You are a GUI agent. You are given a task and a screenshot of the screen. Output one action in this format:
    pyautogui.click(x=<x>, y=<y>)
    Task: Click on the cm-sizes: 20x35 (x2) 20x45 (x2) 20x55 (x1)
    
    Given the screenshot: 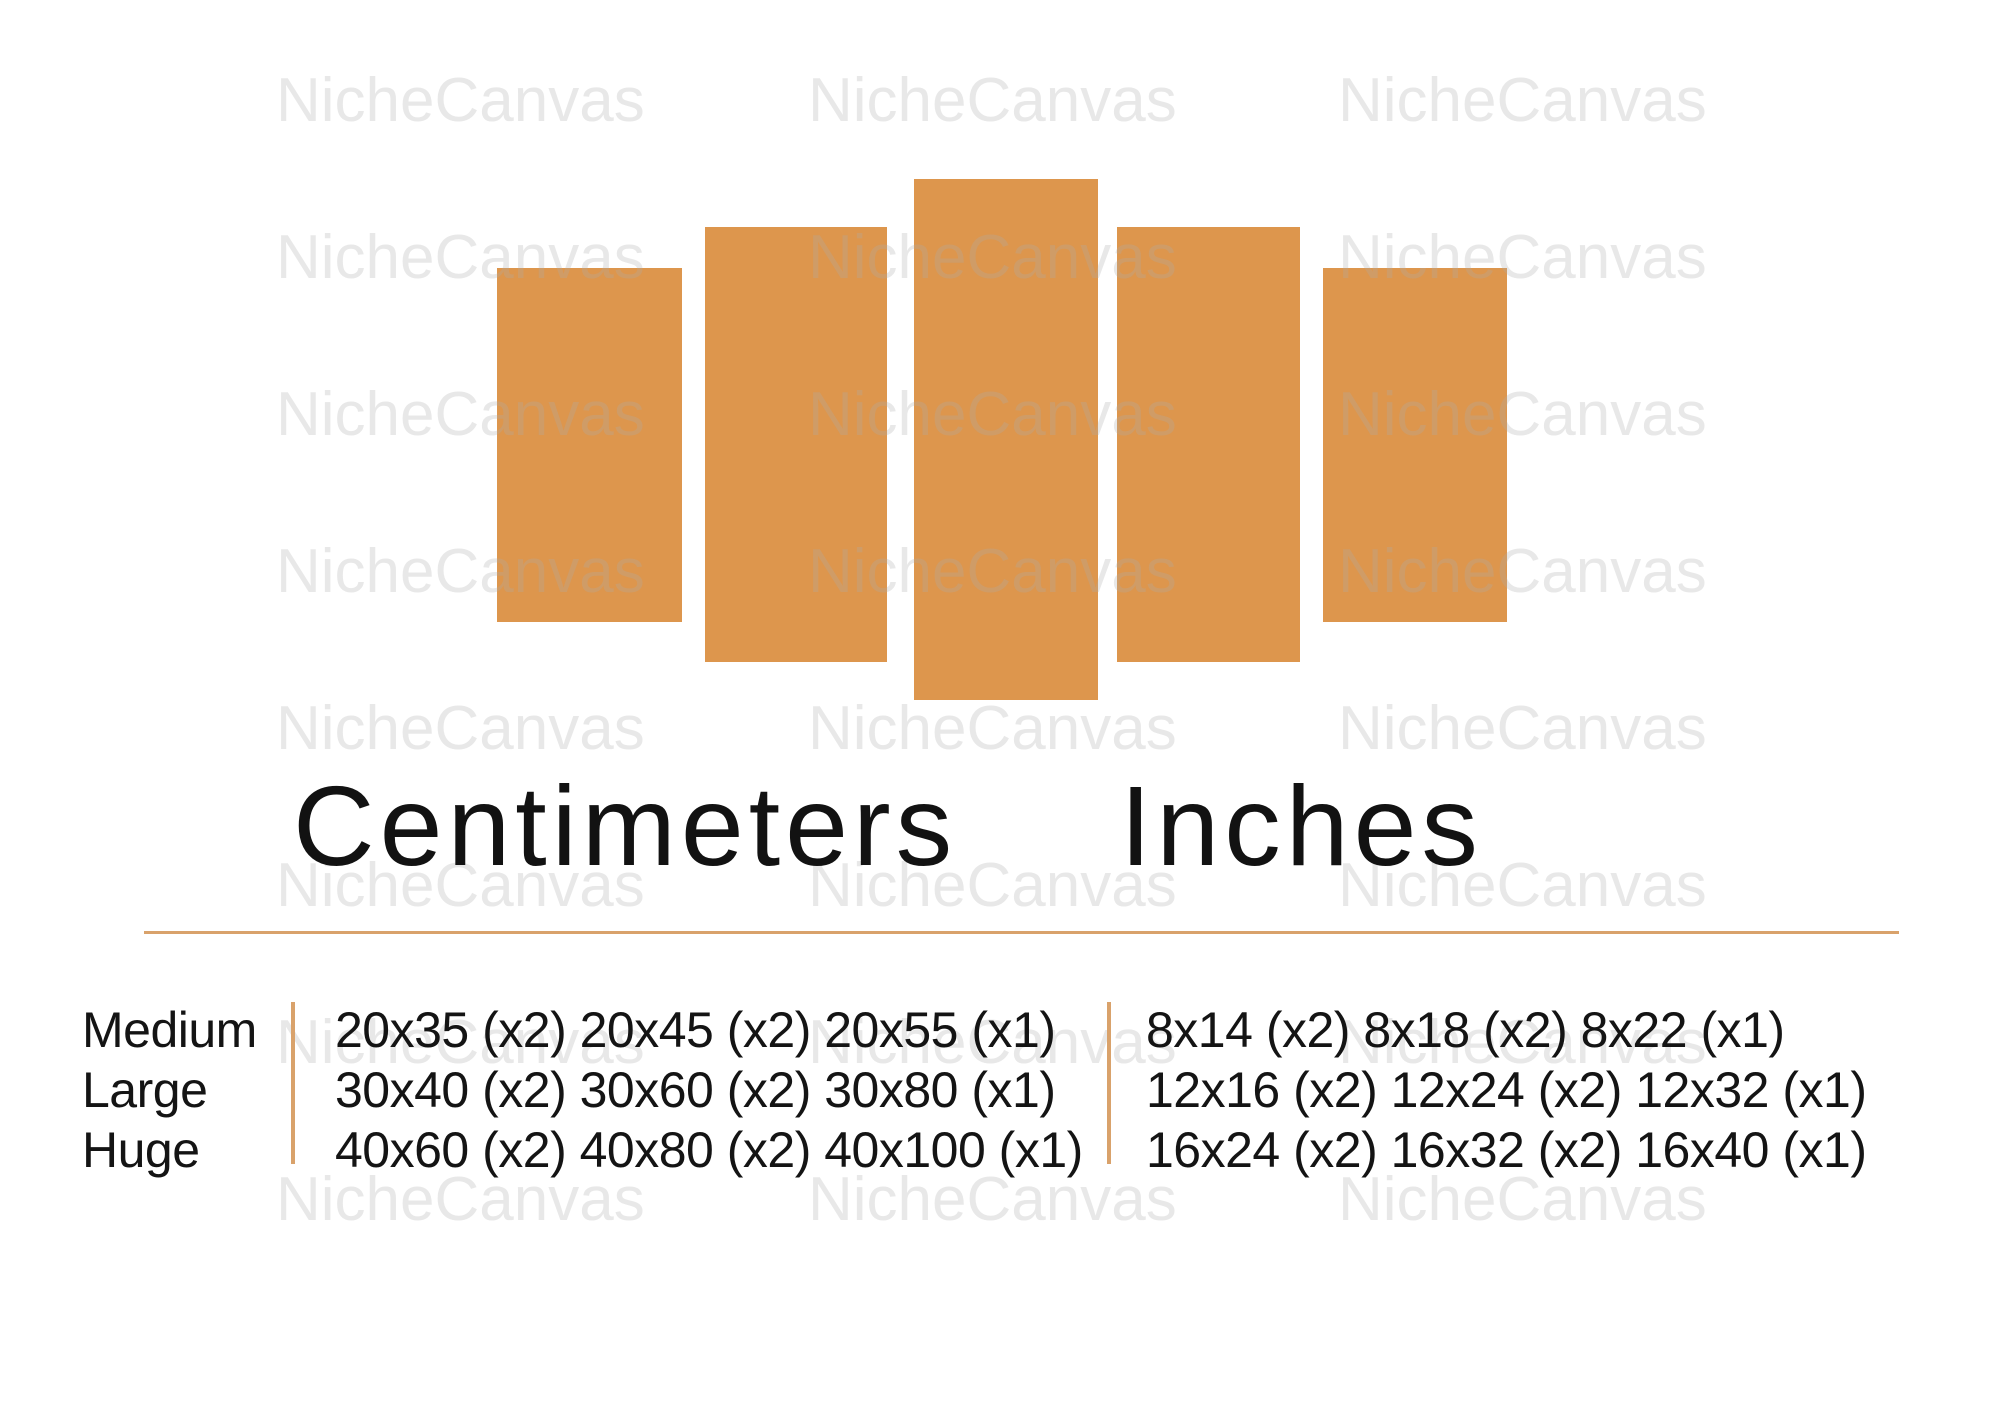 What is the action you would take?
    pyautogui.click(x=695, y=1030)
    